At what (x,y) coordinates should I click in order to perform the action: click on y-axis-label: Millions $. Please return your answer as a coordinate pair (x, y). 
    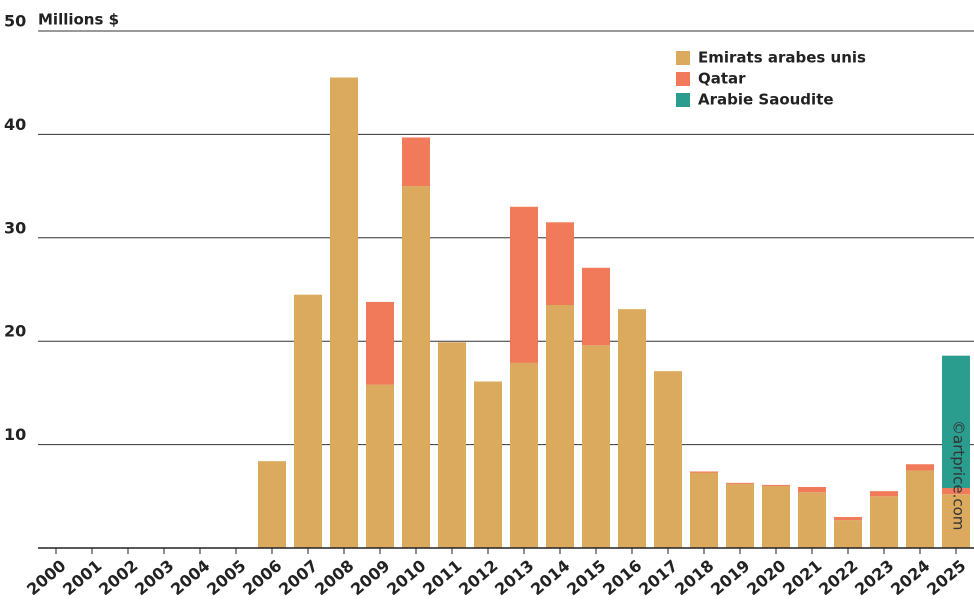
    Looking at the image, I should click on (78, 20).